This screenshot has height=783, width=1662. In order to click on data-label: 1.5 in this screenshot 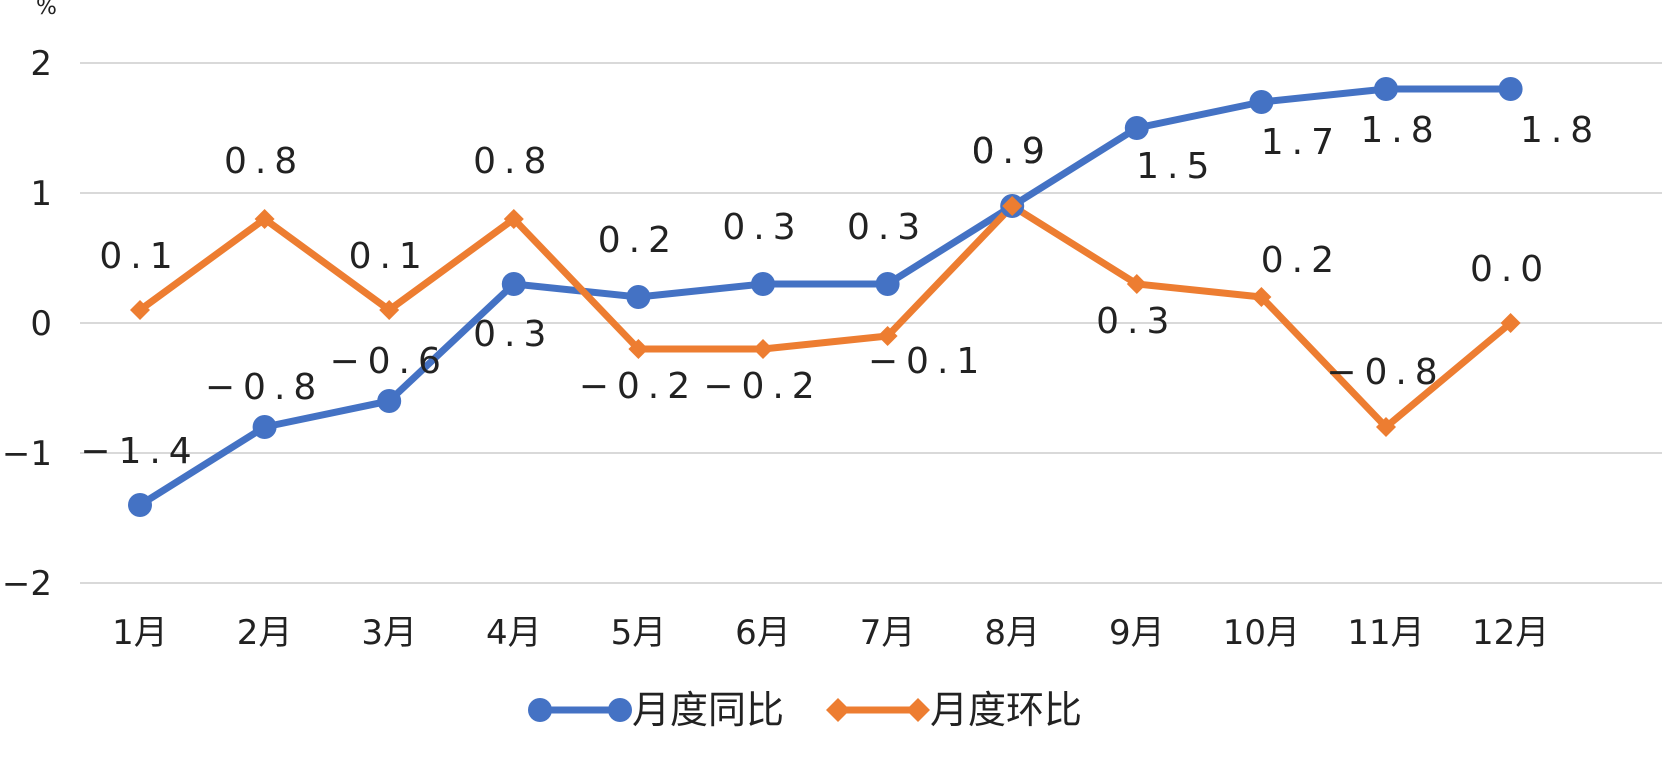, I will do `click(1176, 166)`.